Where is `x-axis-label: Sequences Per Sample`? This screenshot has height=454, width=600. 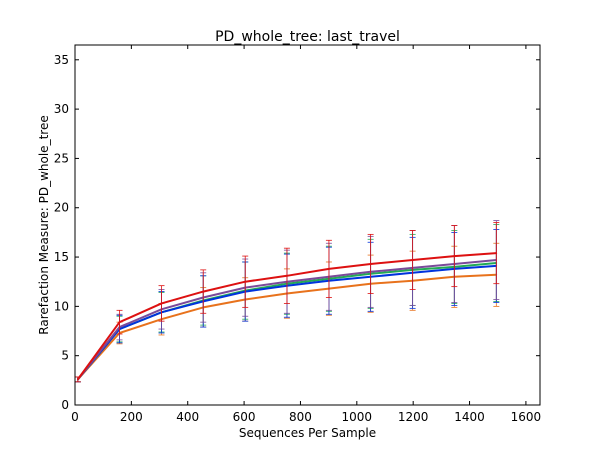 x-axis-label: Sequences Per Sample is located at coordinates (307, 433).